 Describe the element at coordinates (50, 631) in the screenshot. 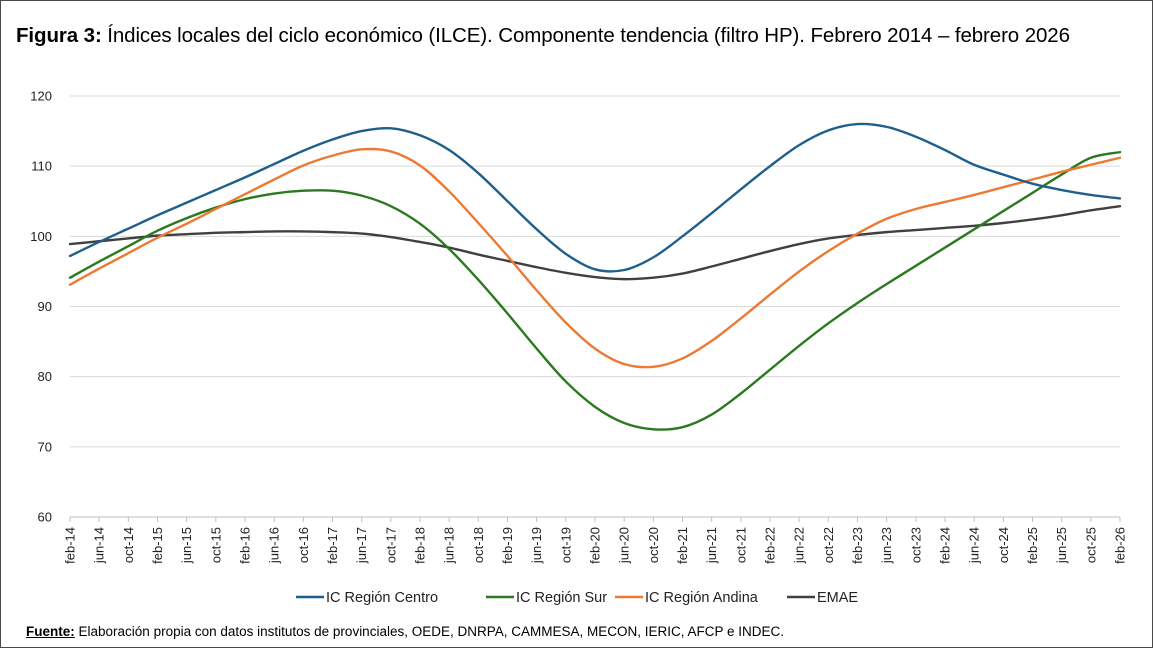

I see `source-label: Fuente:` at that location.